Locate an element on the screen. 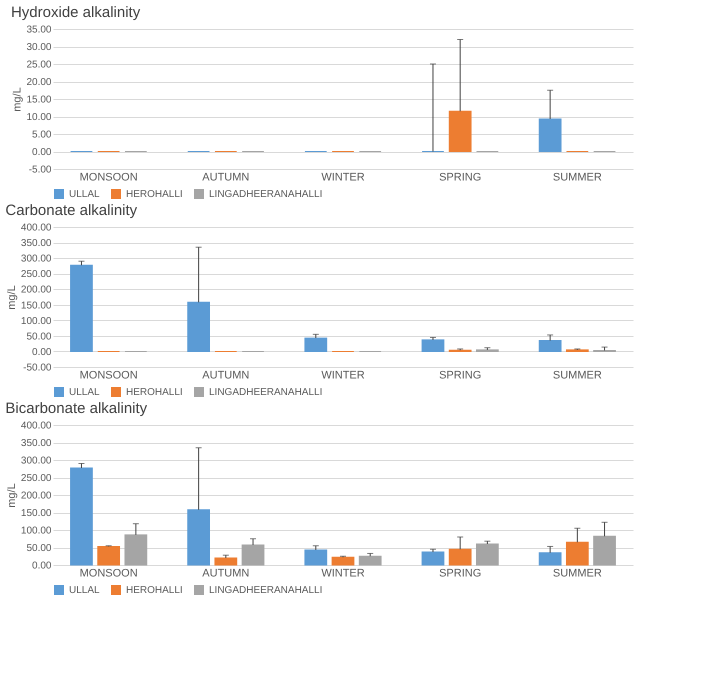  y-tick-label: 15.00 is located at coordinates (39, 100).